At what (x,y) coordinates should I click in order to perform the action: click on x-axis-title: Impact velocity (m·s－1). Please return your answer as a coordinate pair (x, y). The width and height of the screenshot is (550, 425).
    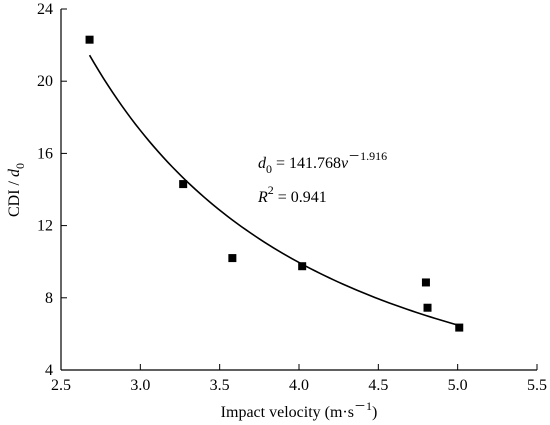
    Looking at the image, I should click on (299, 410).